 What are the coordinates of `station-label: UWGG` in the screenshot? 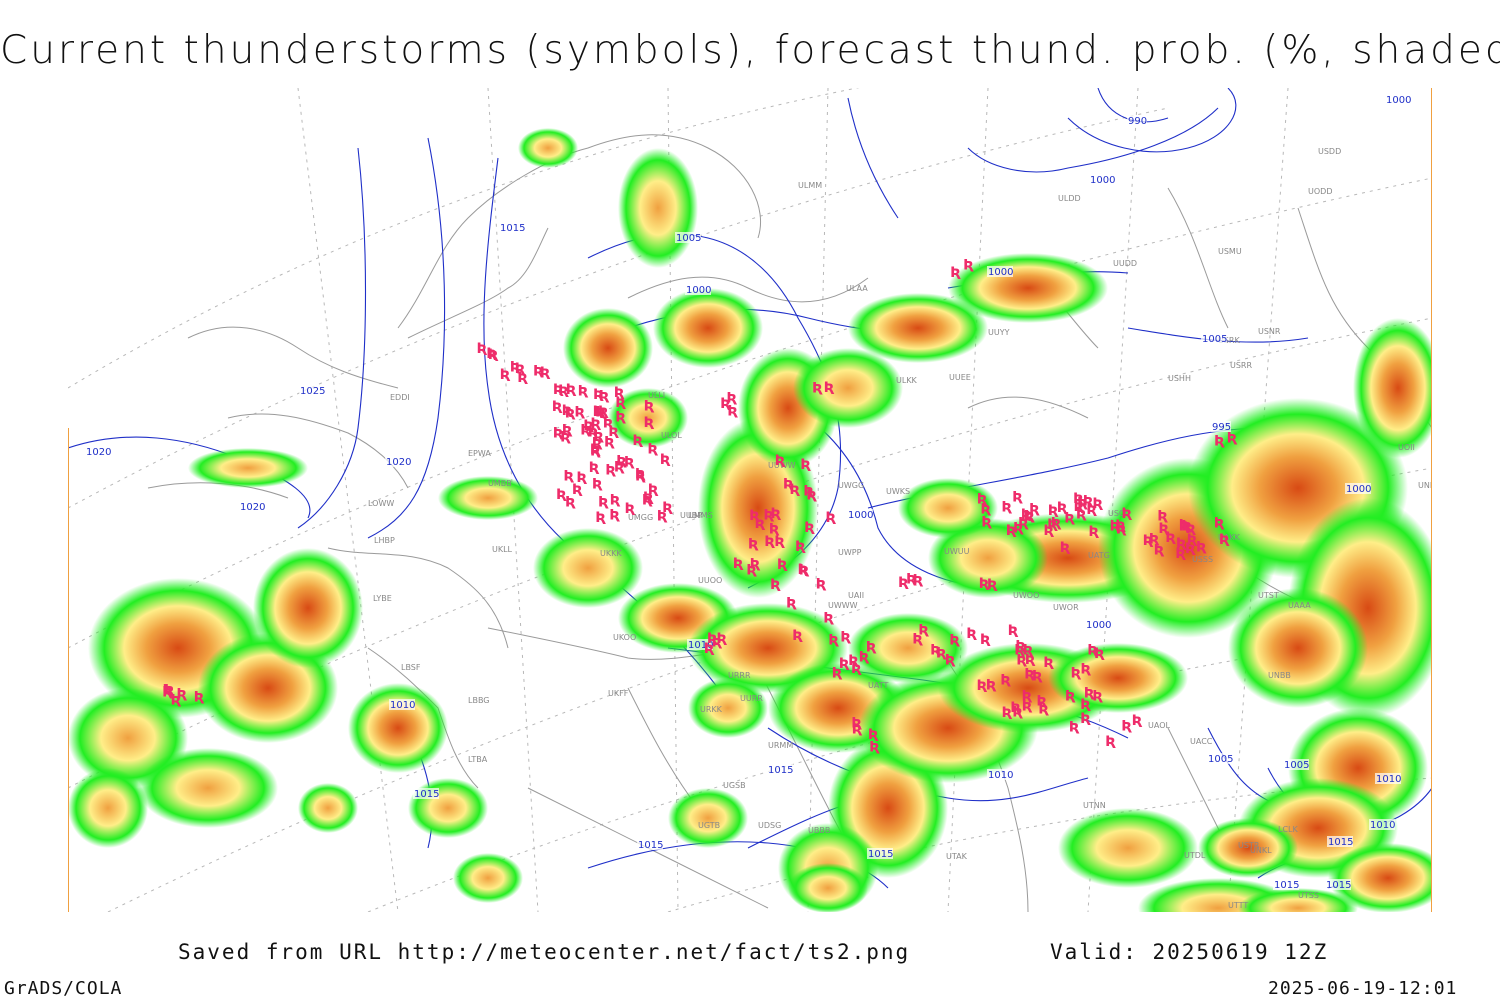 It's located at (851, 485).